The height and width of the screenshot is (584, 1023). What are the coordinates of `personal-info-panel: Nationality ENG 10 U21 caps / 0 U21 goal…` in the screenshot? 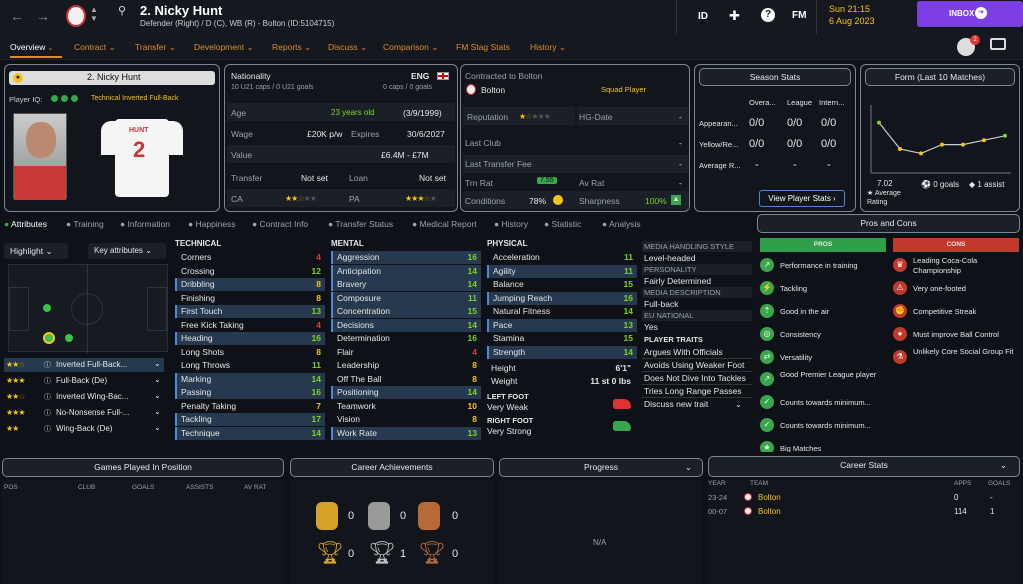 It's located at (341, 138).